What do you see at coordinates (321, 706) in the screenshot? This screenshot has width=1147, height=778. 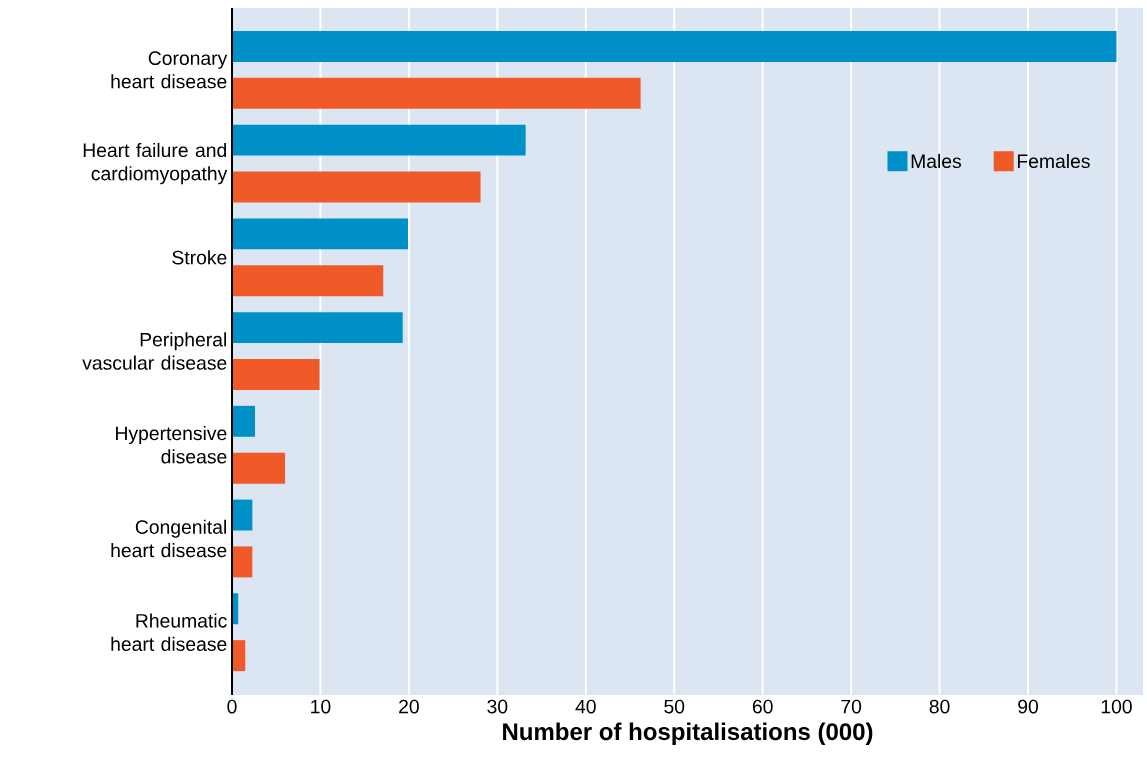 I see `x-tick-label: 10` at bounding box center [321, 706].